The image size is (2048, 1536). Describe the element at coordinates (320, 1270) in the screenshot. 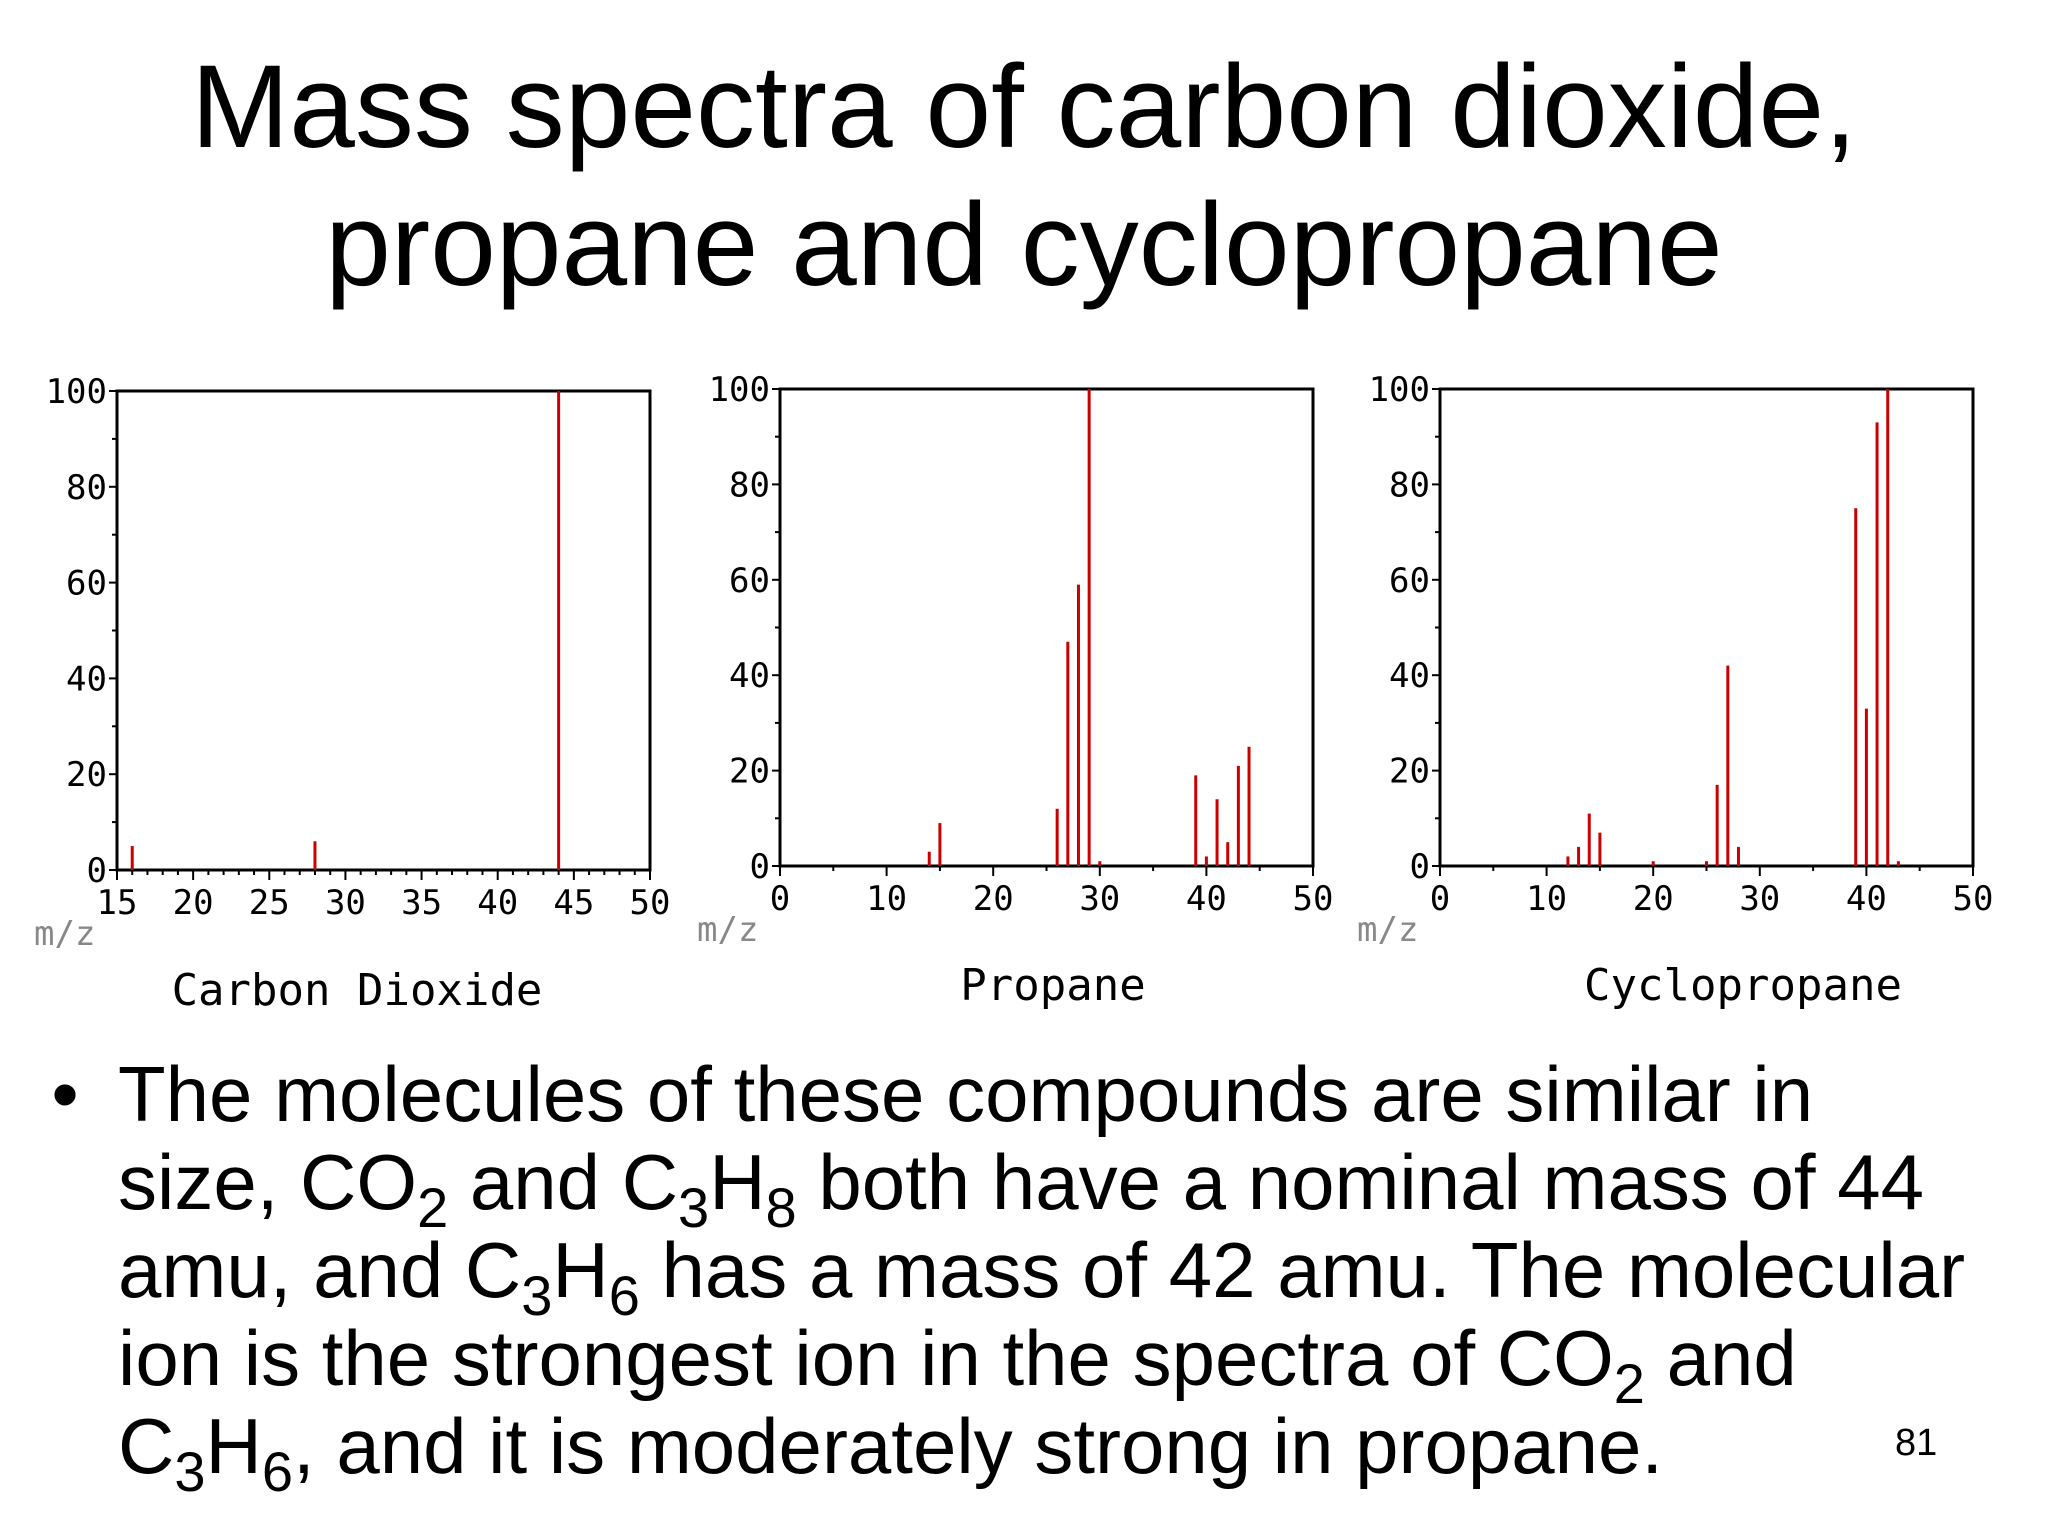

I see `text-segment: amu, and C` at that location.